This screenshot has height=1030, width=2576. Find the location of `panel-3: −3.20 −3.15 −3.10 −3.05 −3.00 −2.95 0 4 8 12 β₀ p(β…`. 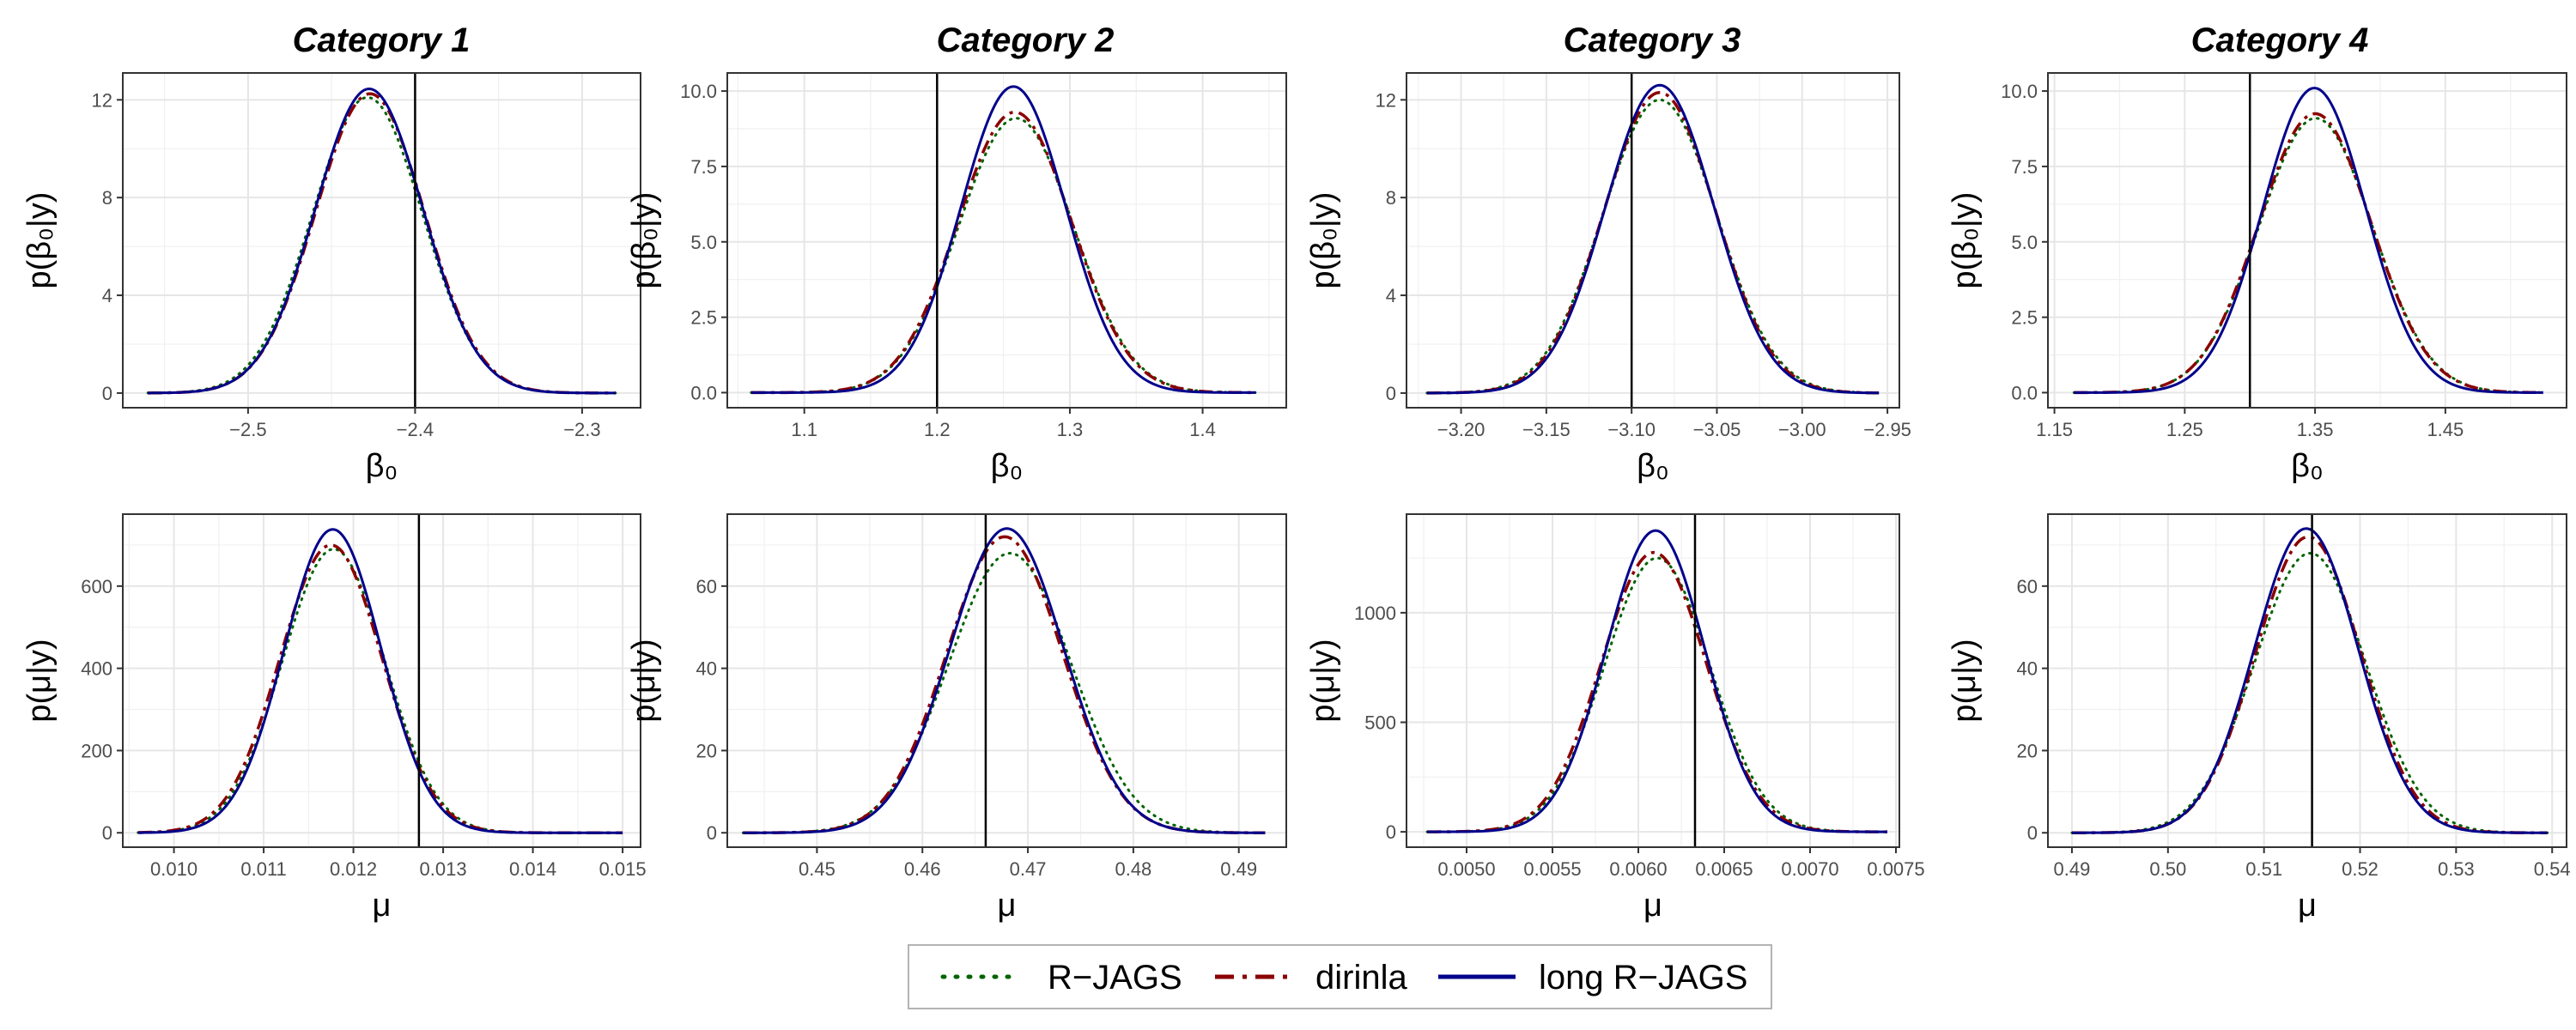

panel-3: −3.20 −3.15 −3.10 −3.05 −3.00 −2.95 0 4 8 12 β₀ p(β… is located at coordinates (1608, 278).